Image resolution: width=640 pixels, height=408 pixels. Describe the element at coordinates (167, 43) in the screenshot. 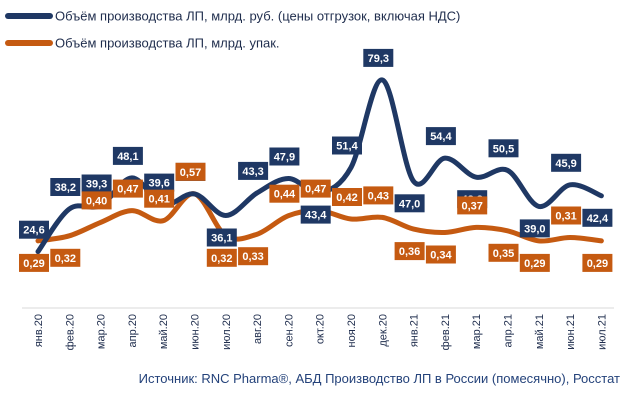

I see `legend-label-pack: Объём производства ЛП, млрд. упак.` at that location.